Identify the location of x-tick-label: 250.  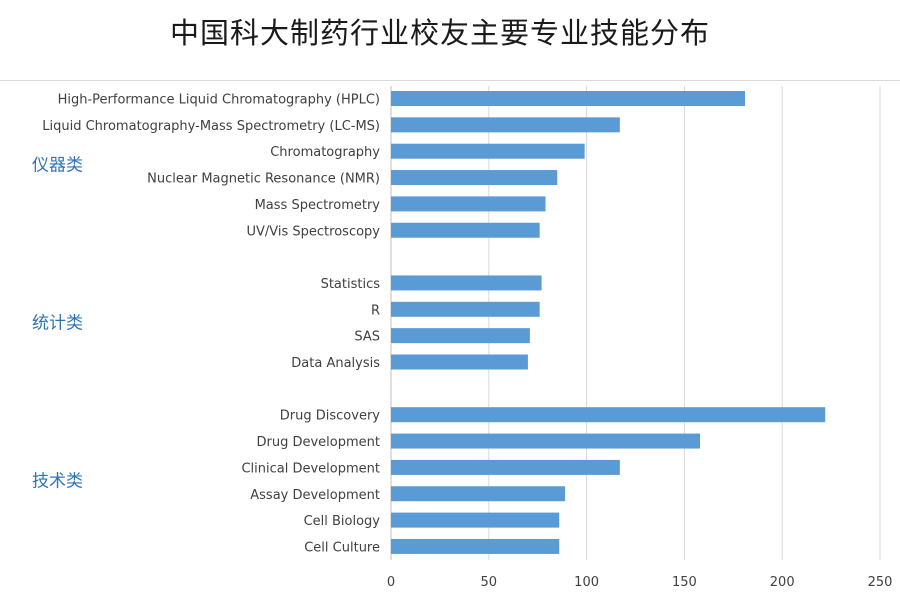
(880, 582).